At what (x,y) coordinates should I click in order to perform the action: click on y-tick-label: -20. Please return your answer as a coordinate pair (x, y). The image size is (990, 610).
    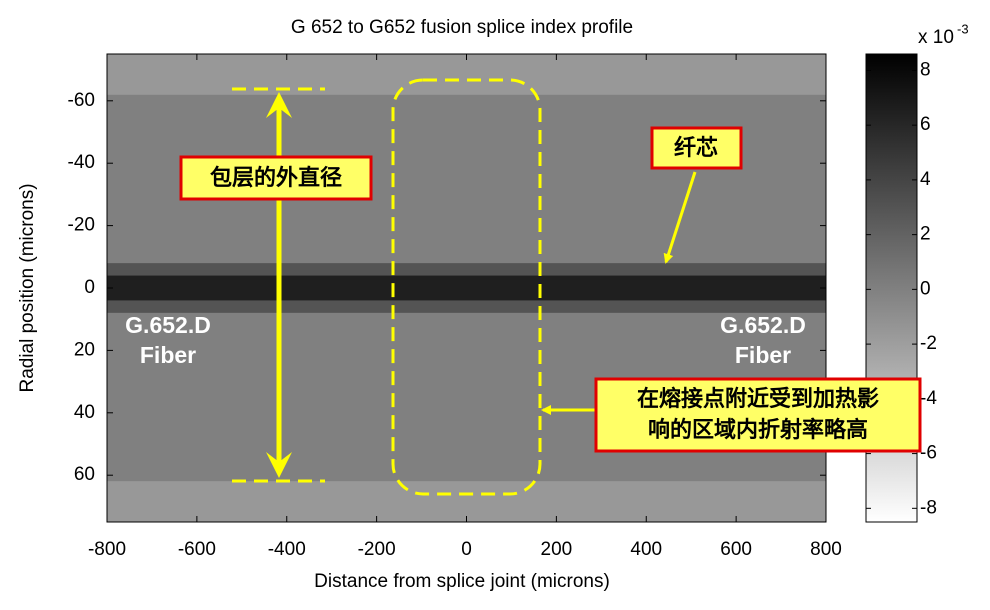
    Looking at the image, I should click on (81, 225).